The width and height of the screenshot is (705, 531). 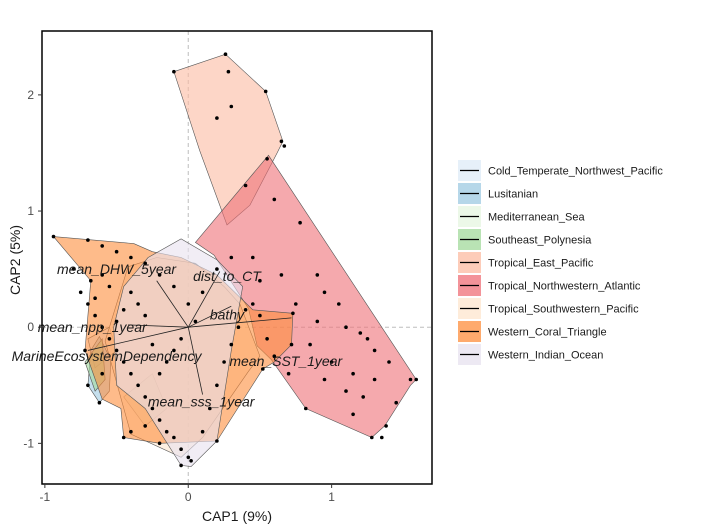 What do you see at coordinates (537, 218) in the screenshot?
I see `legend-label: Mediterranean_Sea` at bounding box center [537, 218].